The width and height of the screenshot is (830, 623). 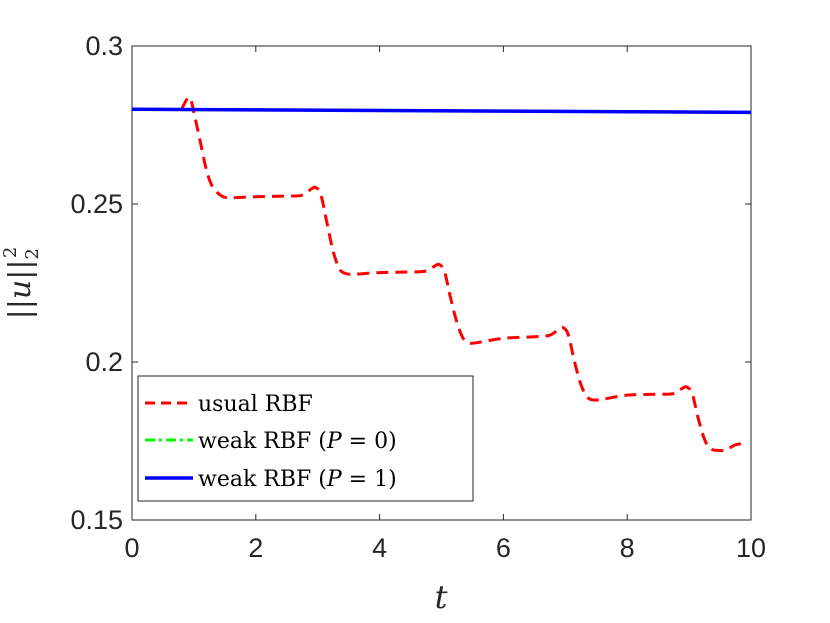 I want to click on legend-box, so click(x=305, y=438).